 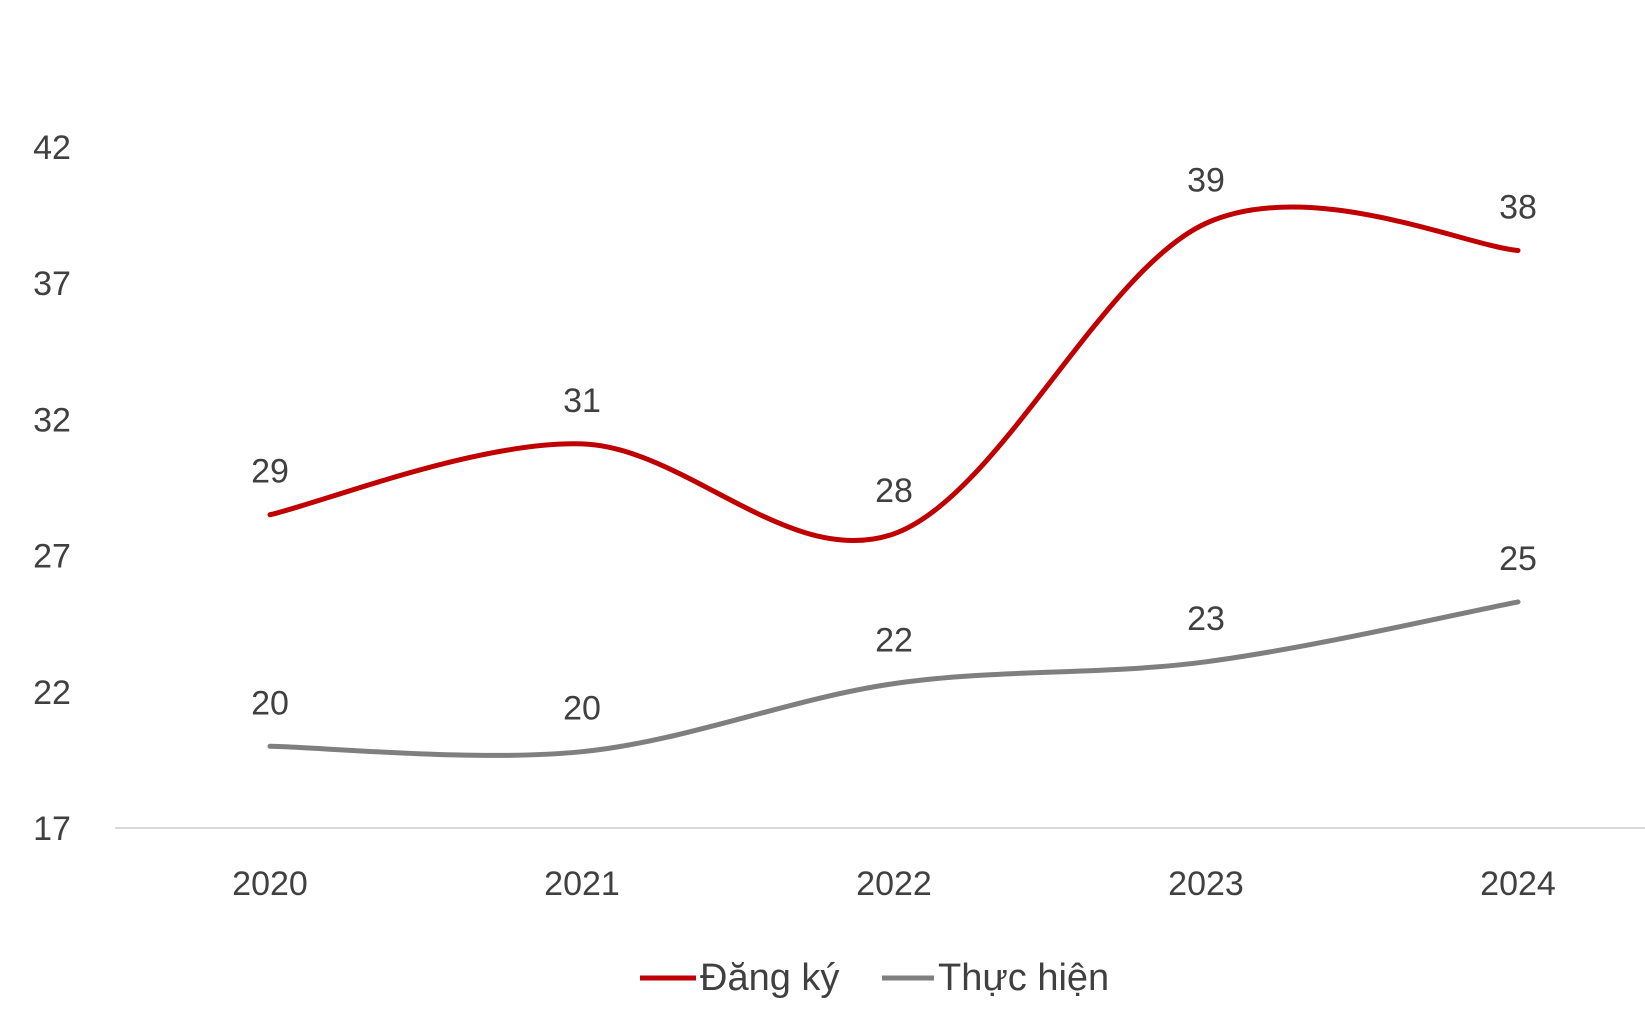 I want to click on data-label: 22, so click(x=894, y=641).